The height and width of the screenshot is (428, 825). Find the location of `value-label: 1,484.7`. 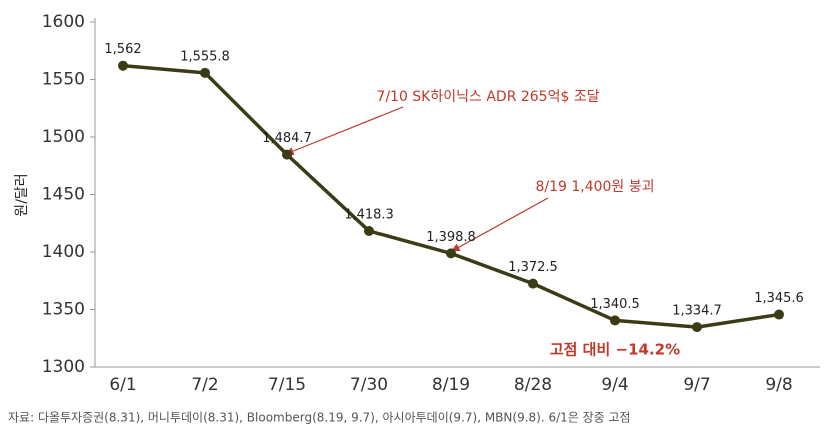

value-label: 1,484.7 is located at coordinates (287, 138).